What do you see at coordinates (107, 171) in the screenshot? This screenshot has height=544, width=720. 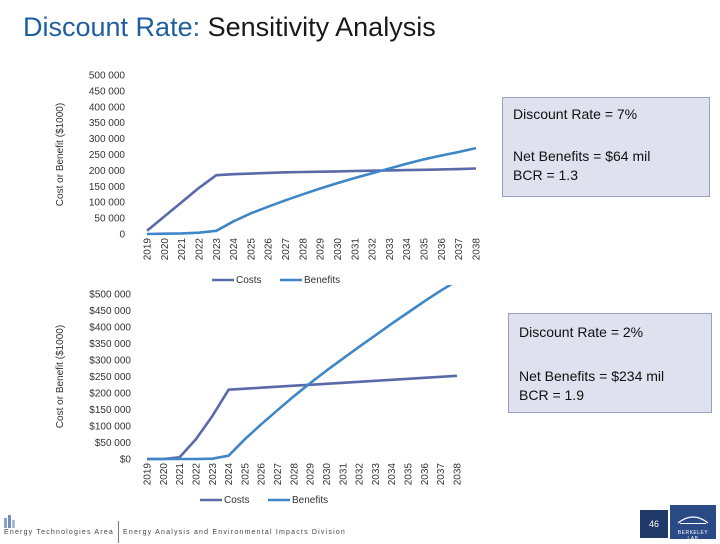 I see `y-tick-label: 200 000` at bounding box center [107, 171].